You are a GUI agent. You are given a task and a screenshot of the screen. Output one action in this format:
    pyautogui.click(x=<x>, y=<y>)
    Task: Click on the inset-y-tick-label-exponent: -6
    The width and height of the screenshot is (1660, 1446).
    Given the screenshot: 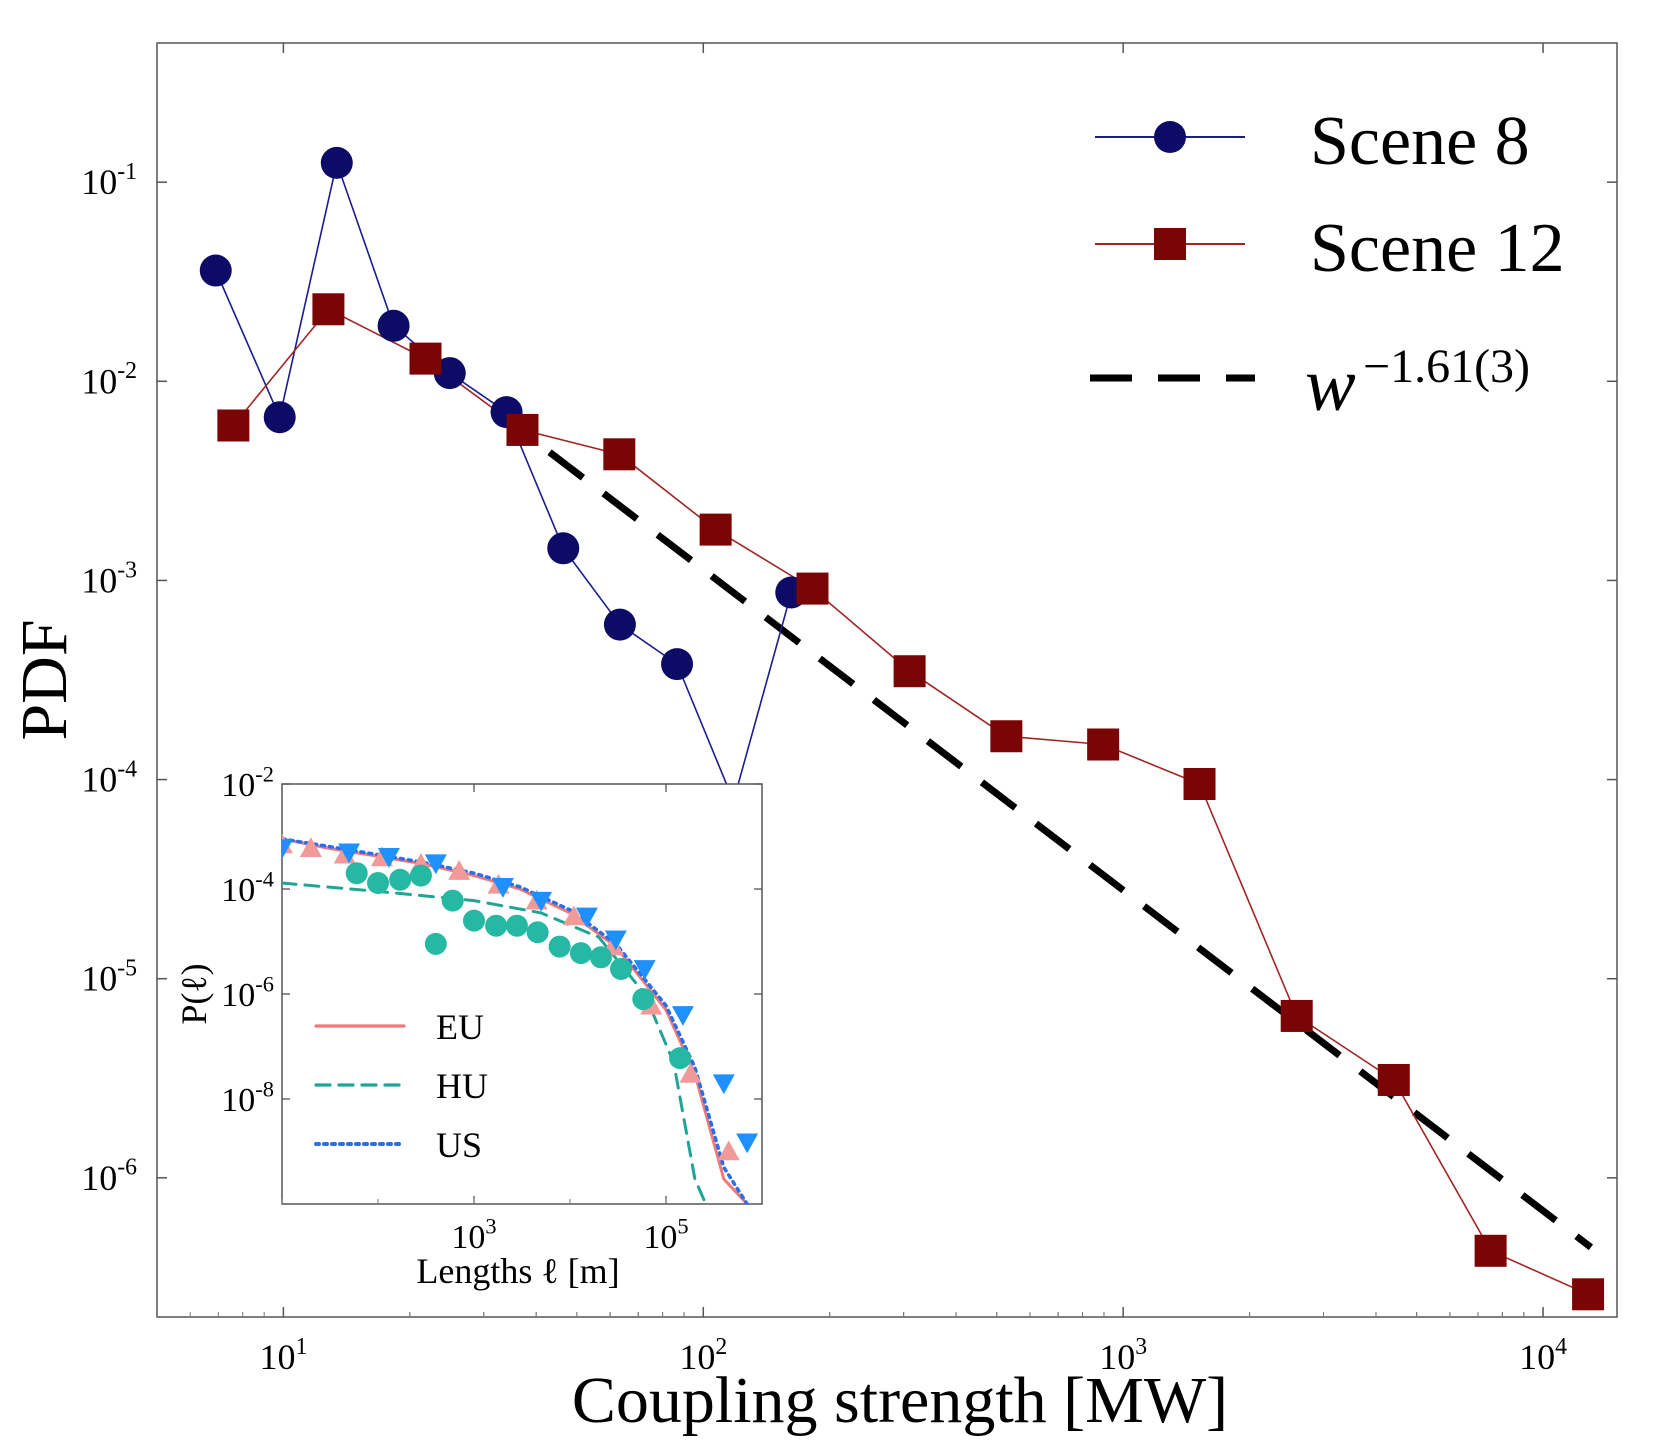 What is the action you would take?
    pyautogui.click(x=264, y=984)
    